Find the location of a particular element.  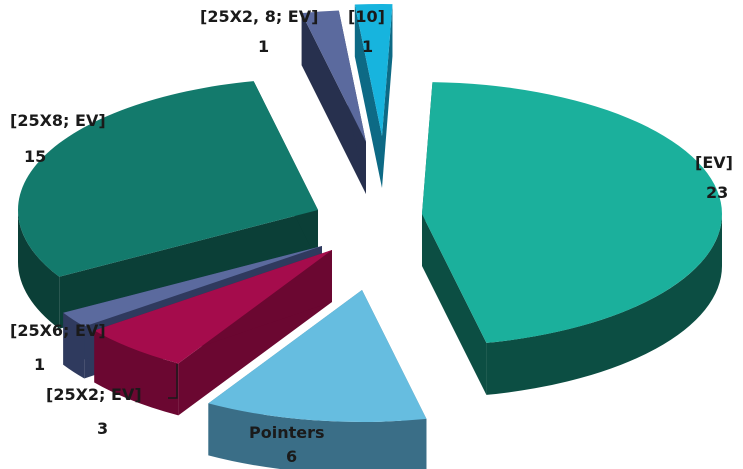

slice-label-pointers: Pointers is located at coordinates (287, 432).